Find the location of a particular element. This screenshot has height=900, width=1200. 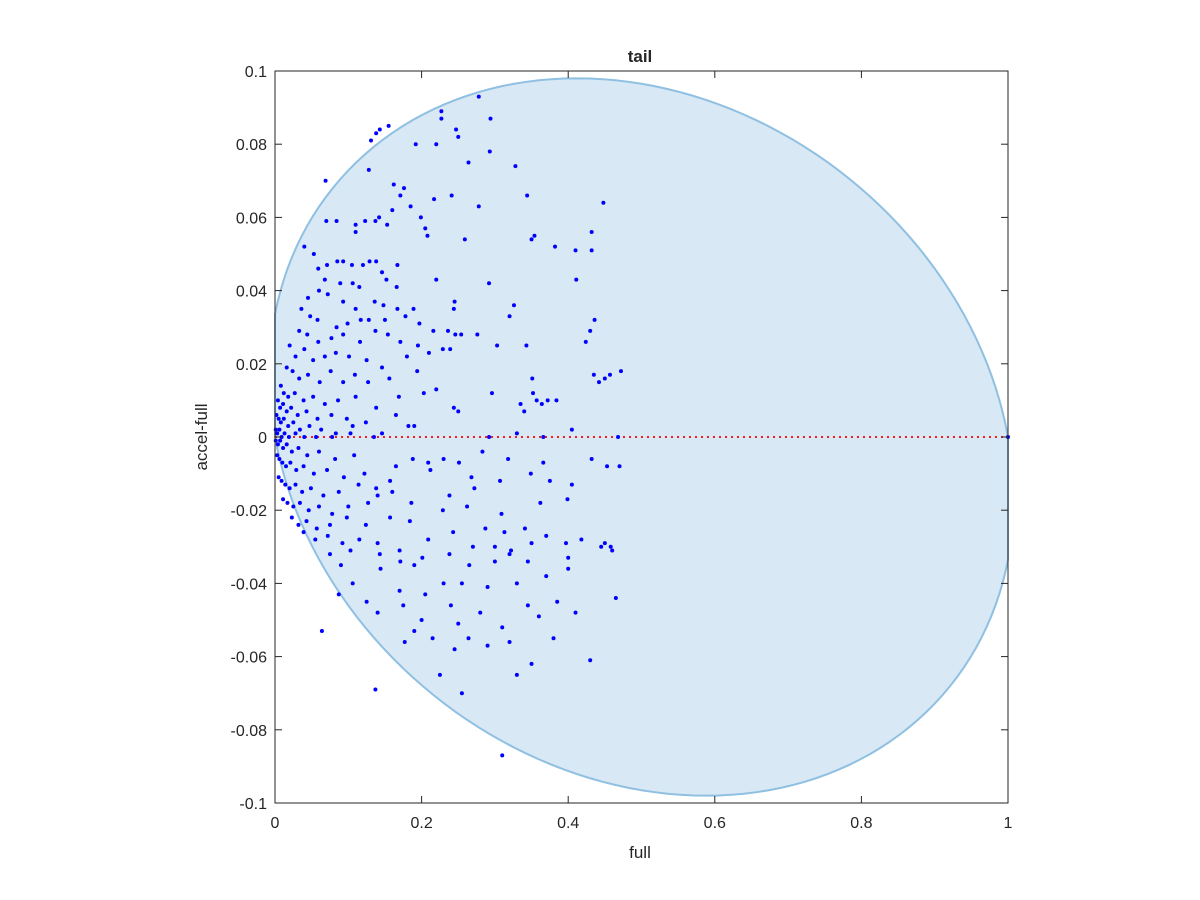

x-tick-label: 0.2 is located at coordinates (421, 823).